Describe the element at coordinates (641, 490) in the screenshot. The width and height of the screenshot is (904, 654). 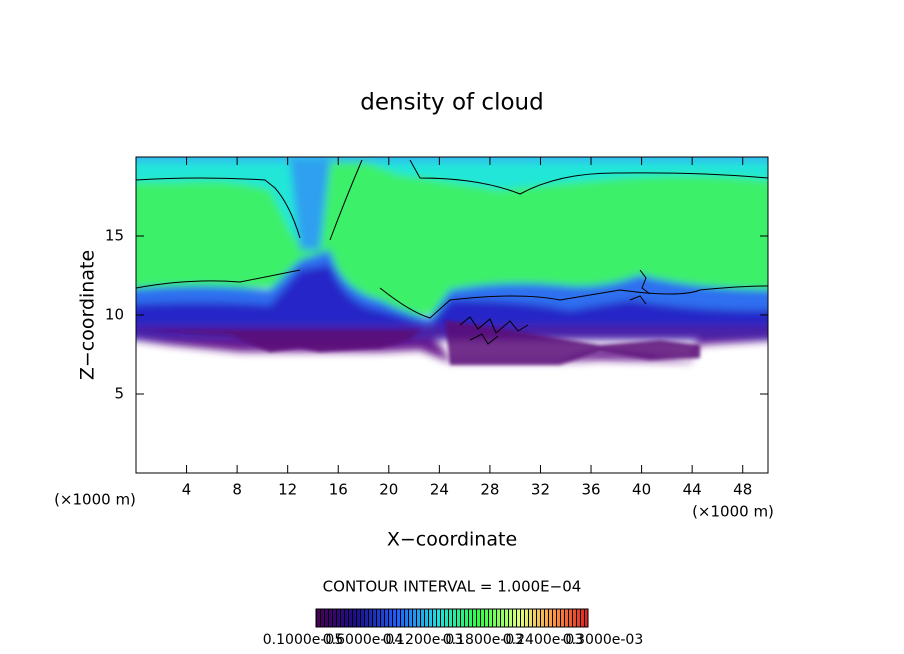
I see `x-tick-label: 40` at that location.